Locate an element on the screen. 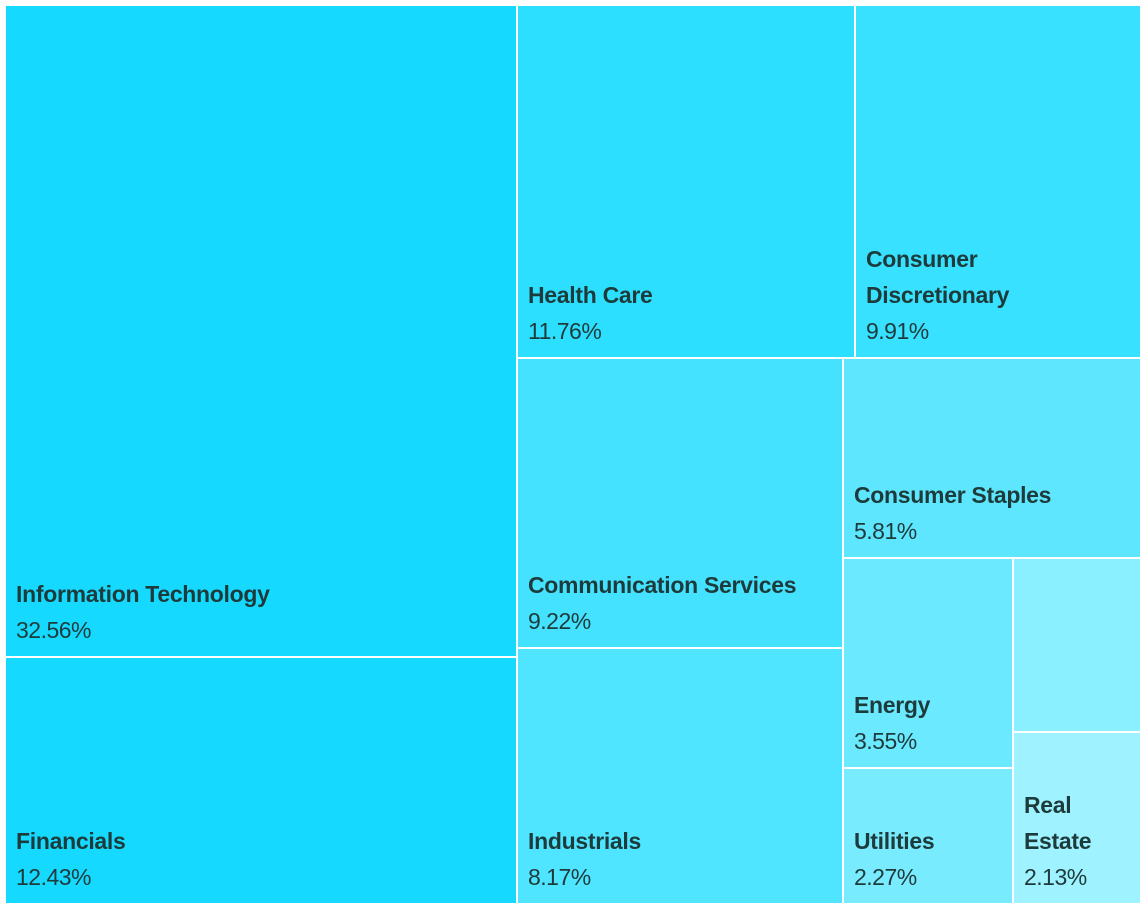 This screenshot has height=910, width=1146. tile-sector-weight: 5.81% is located at coordinates (885, 531).